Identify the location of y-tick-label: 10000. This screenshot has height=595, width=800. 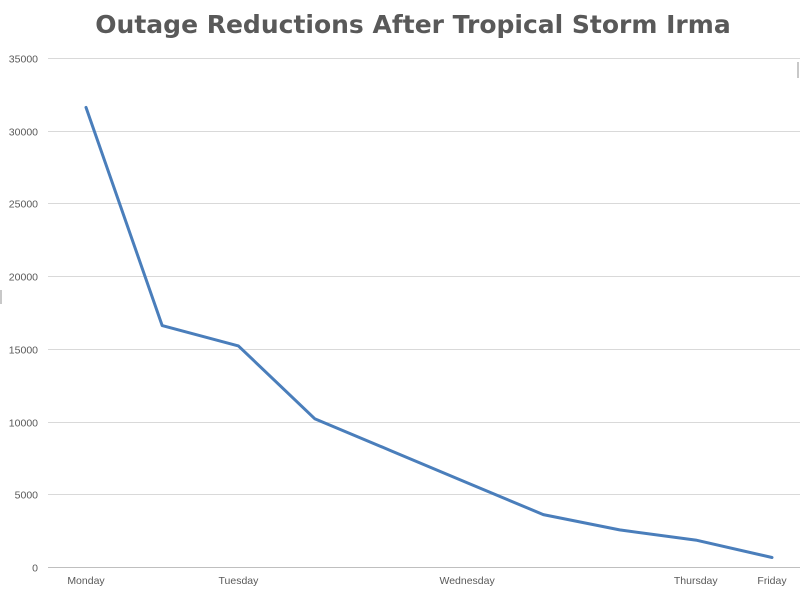
(23, 424).